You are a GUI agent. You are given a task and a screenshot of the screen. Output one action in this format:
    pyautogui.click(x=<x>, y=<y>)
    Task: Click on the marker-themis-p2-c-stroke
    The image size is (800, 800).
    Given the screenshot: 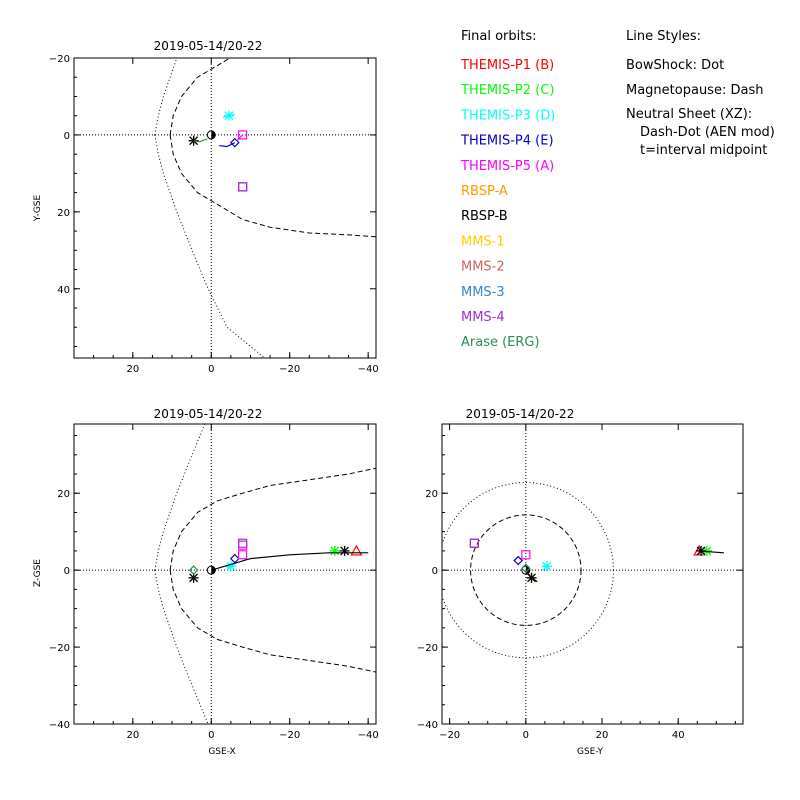 What is the action you would take?
    pyautogui.click(x=335, y=551)
    